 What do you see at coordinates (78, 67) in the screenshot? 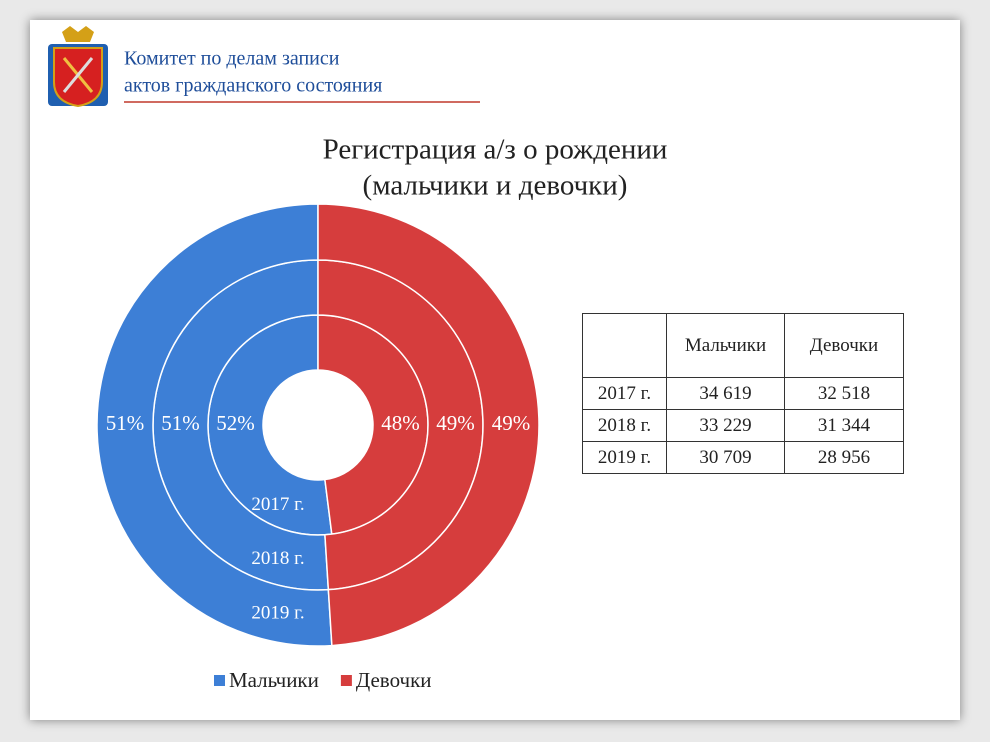
I see `coat-of-arms` at bounding box center [78, 67].